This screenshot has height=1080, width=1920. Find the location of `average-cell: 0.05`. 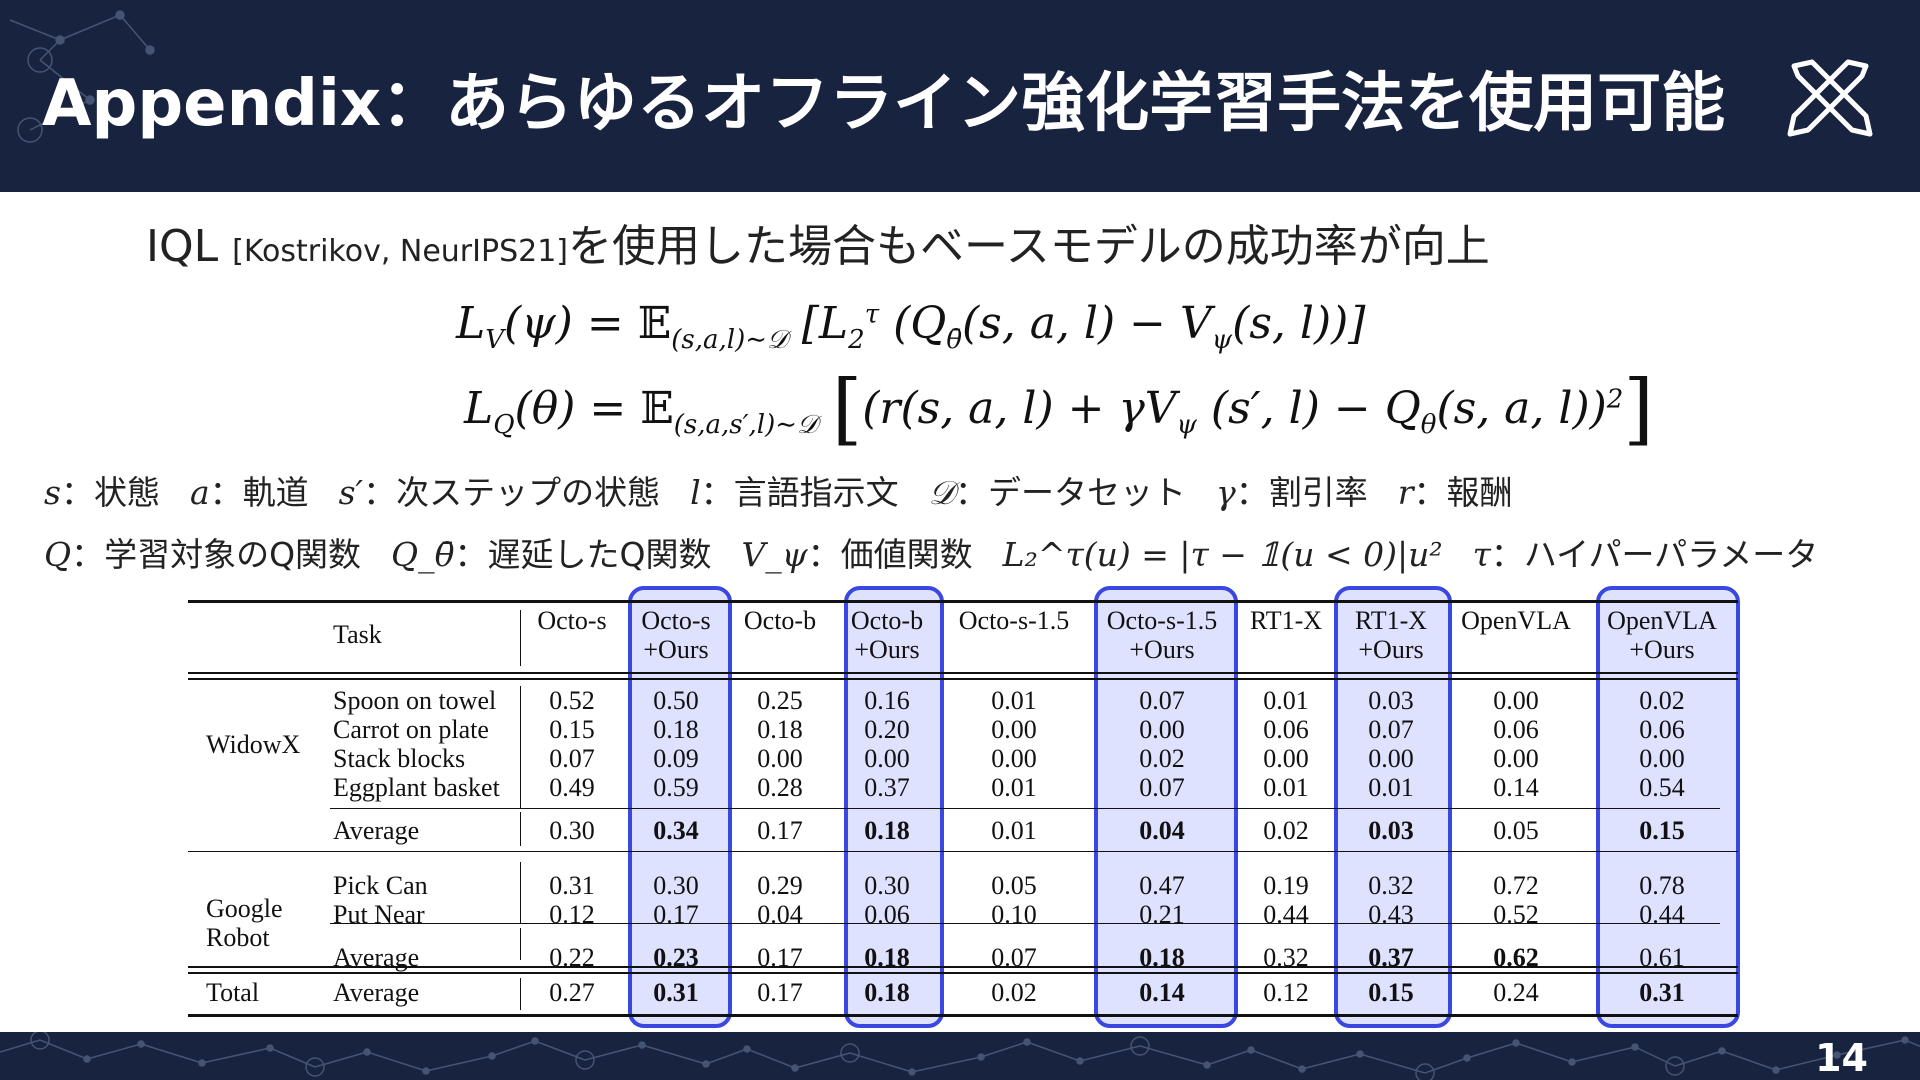

average-cell: 0.05 is located at coordinates (1516, 830).